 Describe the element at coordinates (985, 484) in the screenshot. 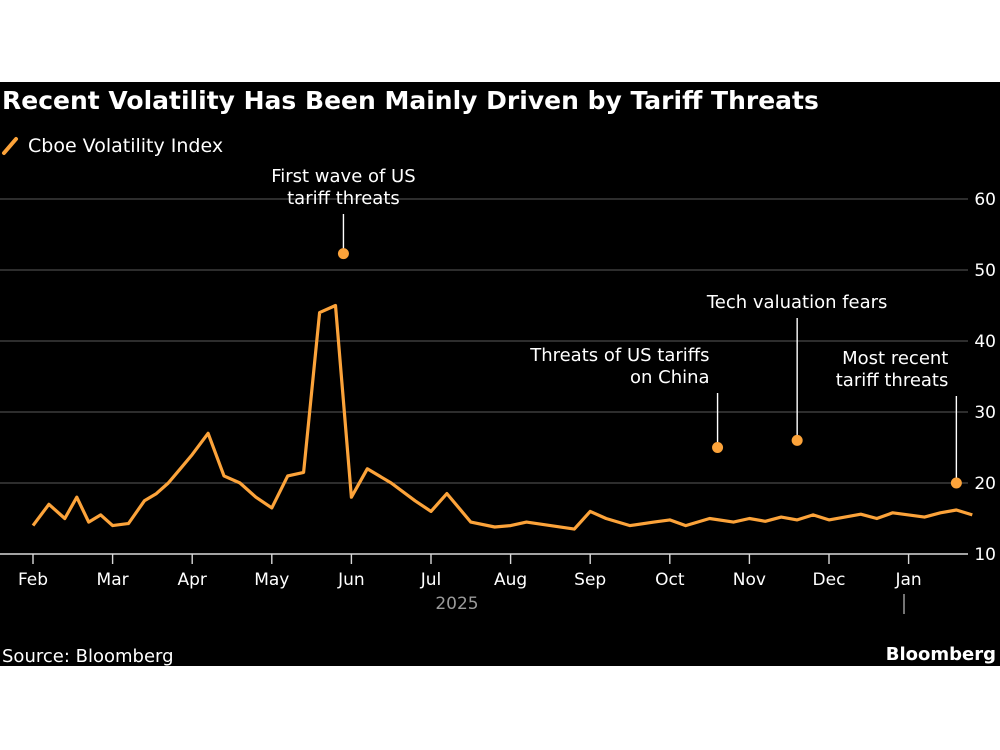

I see `y-tick-label: 20` at that location.